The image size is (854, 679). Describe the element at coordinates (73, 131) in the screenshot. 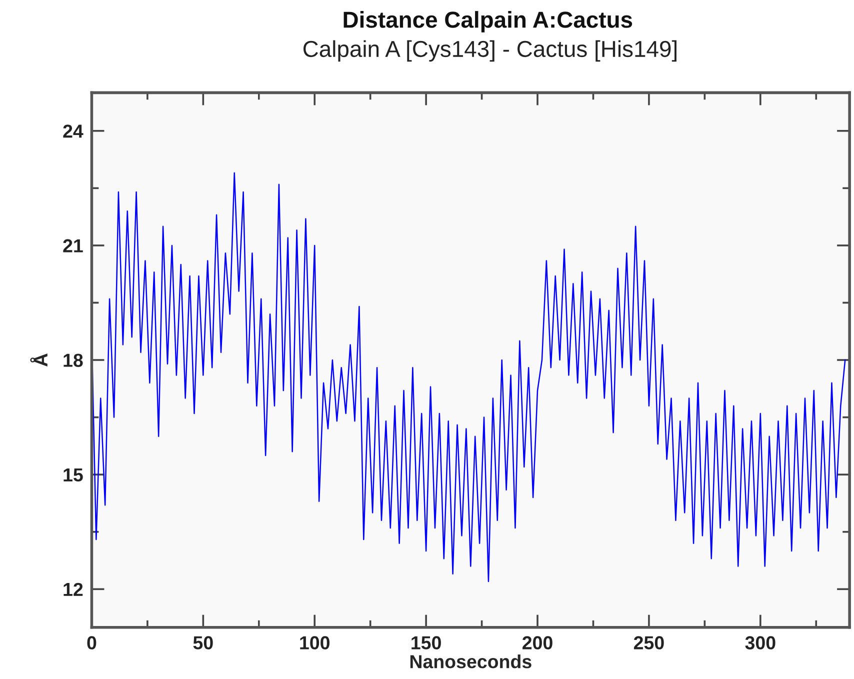

I see `y-tick-label: 24` at that location.